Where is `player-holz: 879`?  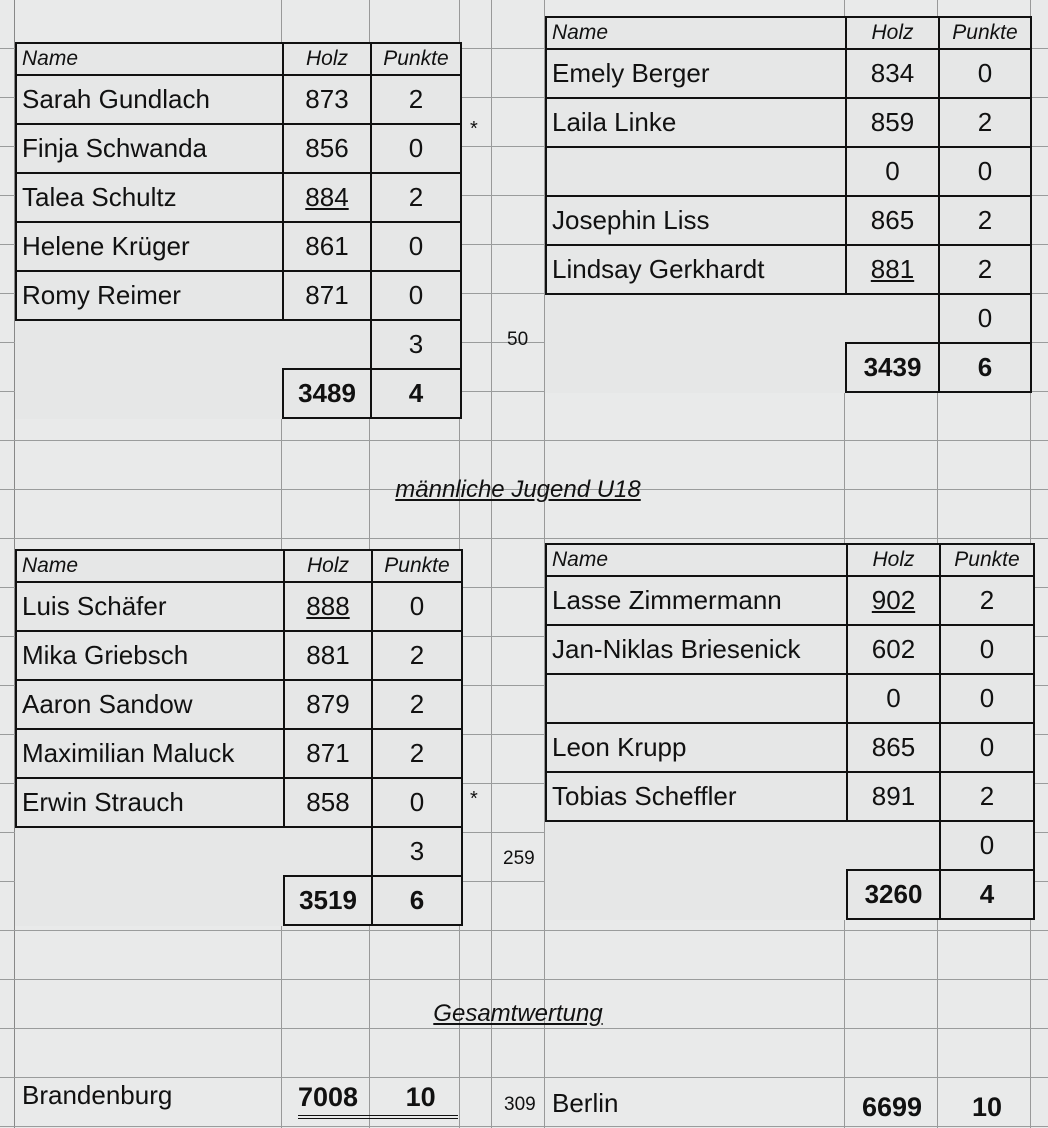 player-holz: 879 is located at coordinates (328, 704).